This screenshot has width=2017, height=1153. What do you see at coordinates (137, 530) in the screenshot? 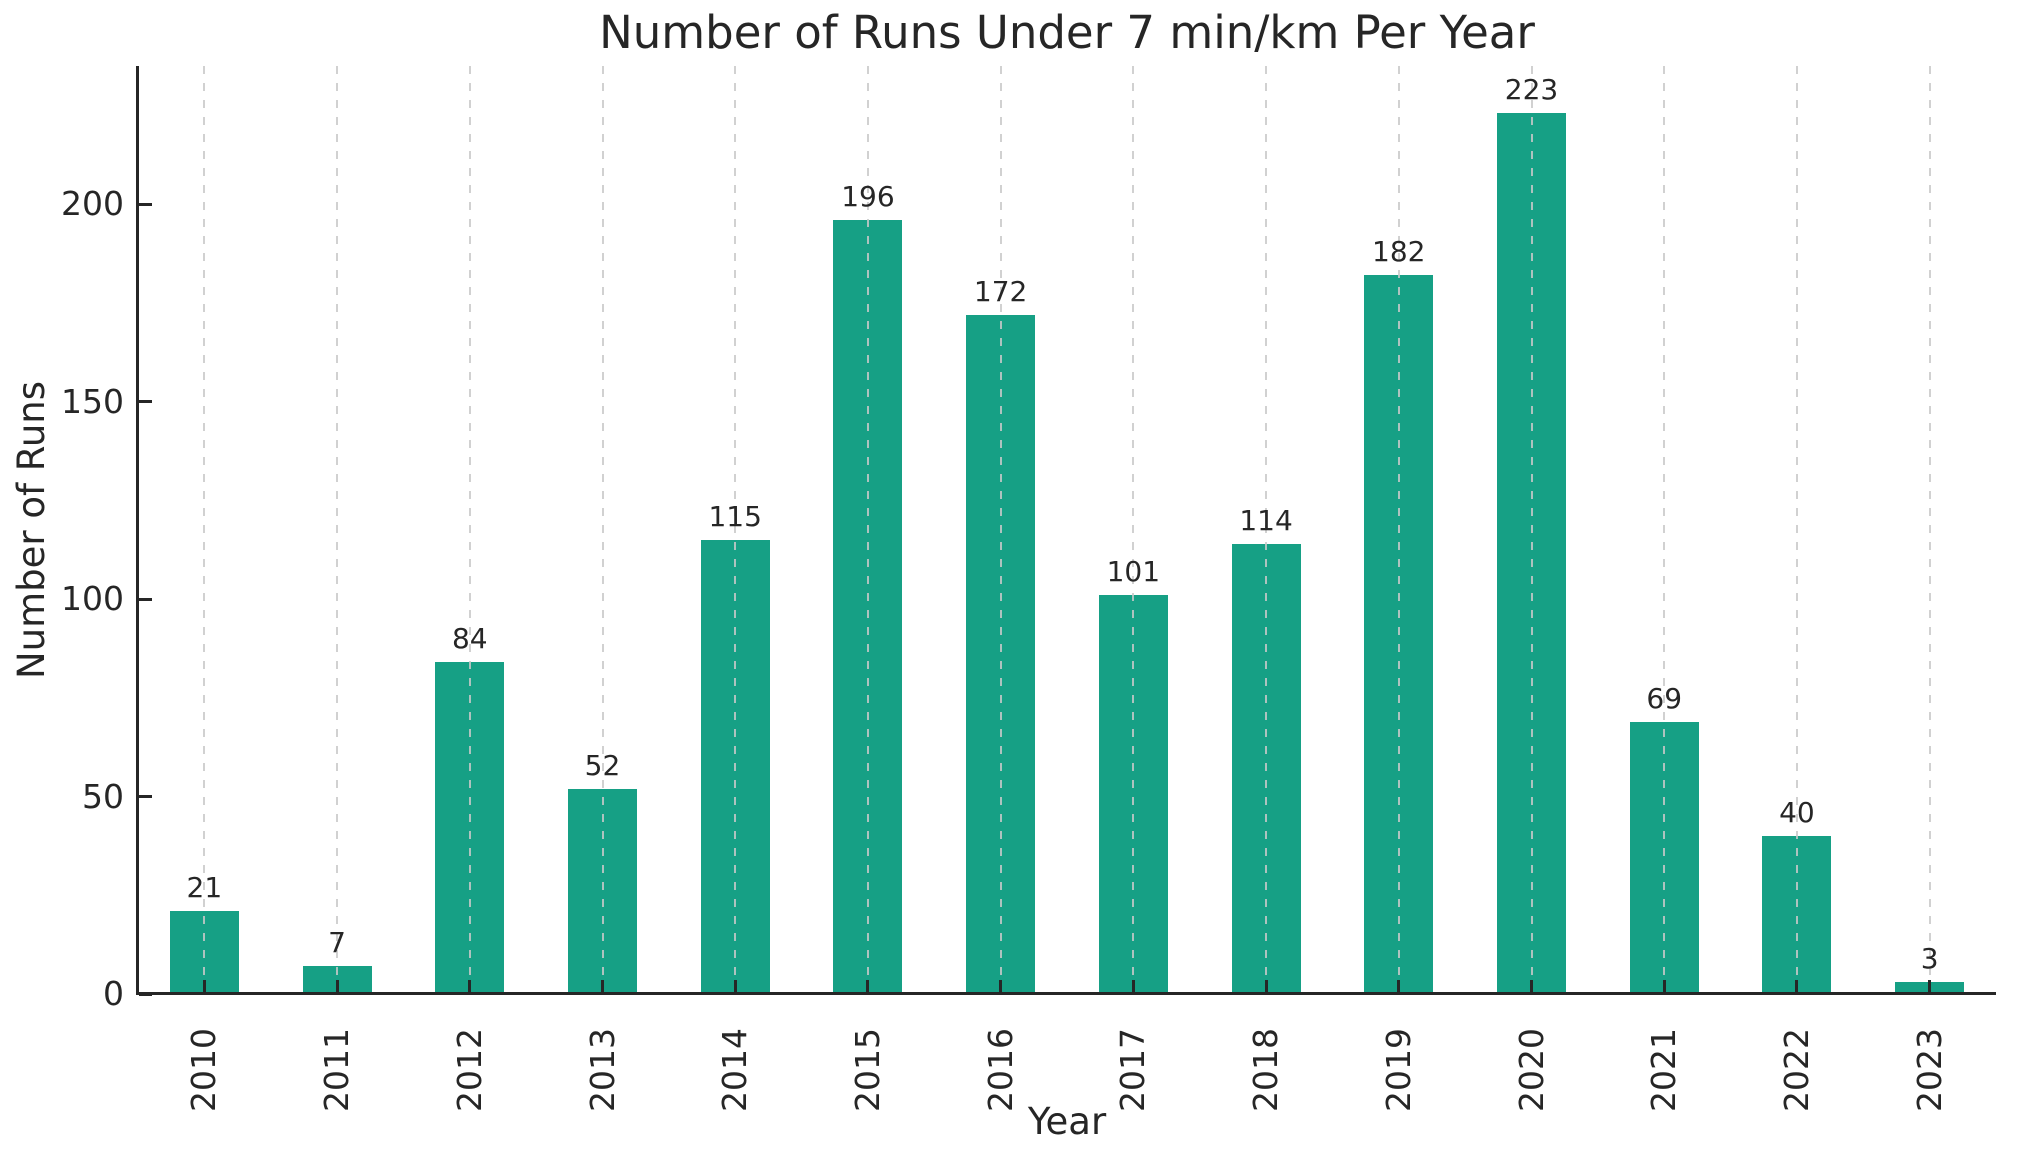
I see `y-axis-spine` at bounding box center [137, 530].